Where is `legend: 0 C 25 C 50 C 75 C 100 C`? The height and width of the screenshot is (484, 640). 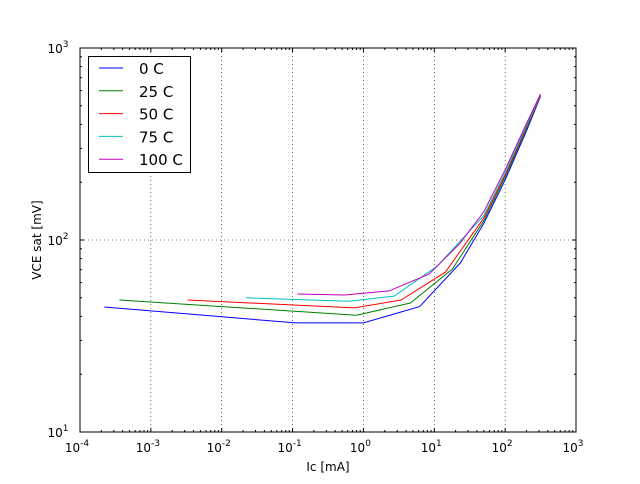 legend: 0 C 25 C 50 C 75 C 100 C is located at coordinates (139, 114).